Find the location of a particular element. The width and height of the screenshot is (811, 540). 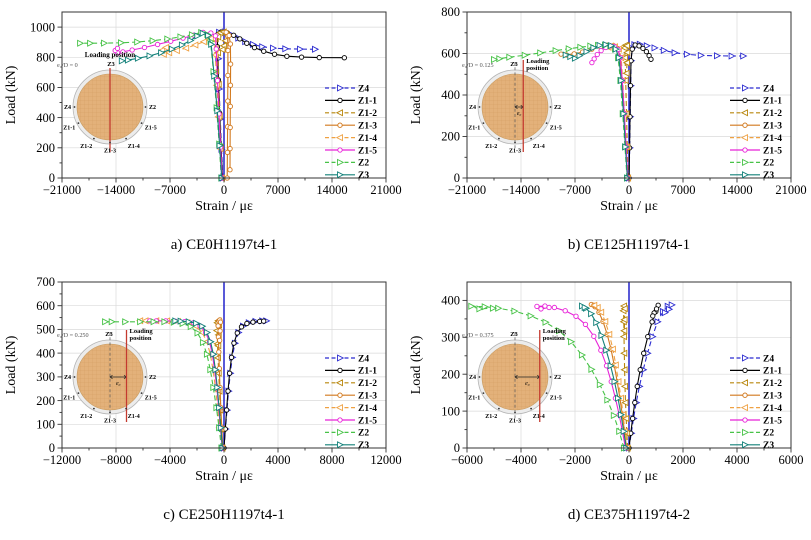

chart-caption-d: d) CE375H1197t4-2 is located at coordinates (629, 515).